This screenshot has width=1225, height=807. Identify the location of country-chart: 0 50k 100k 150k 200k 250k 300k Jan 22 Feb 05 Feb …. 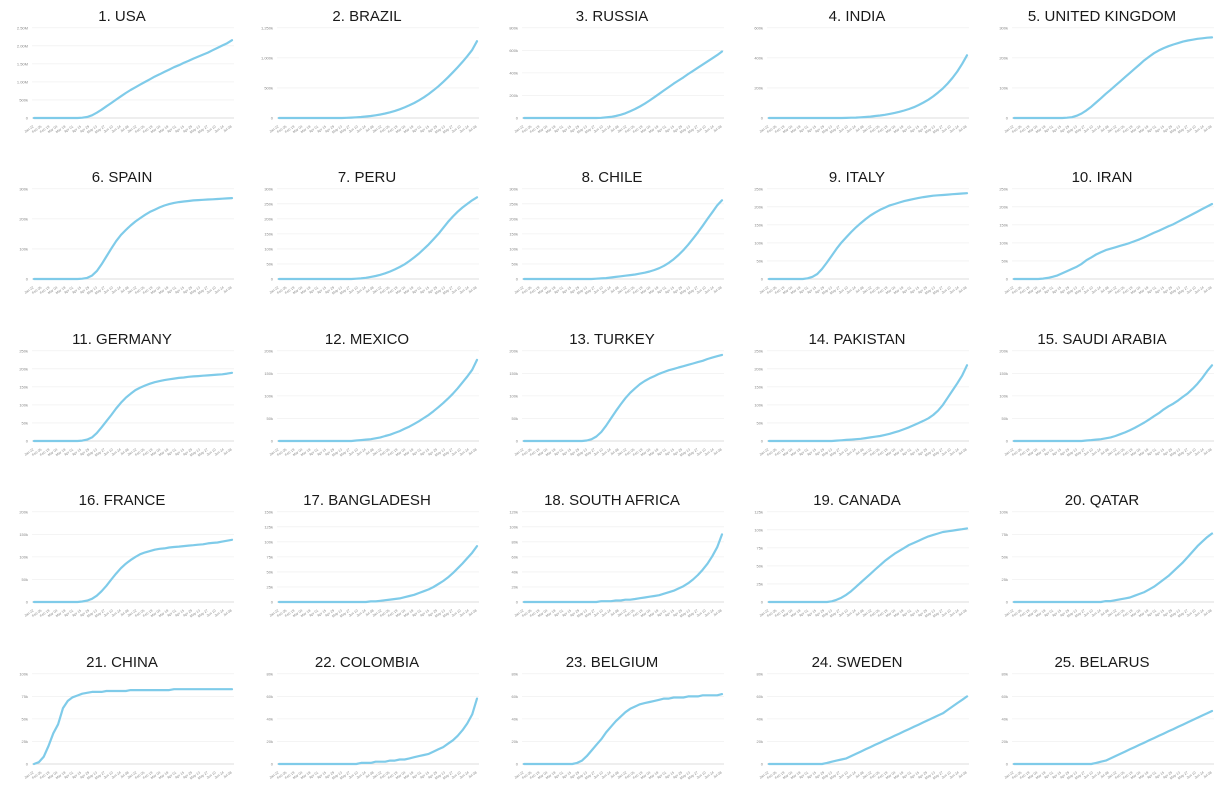
(612, 239).